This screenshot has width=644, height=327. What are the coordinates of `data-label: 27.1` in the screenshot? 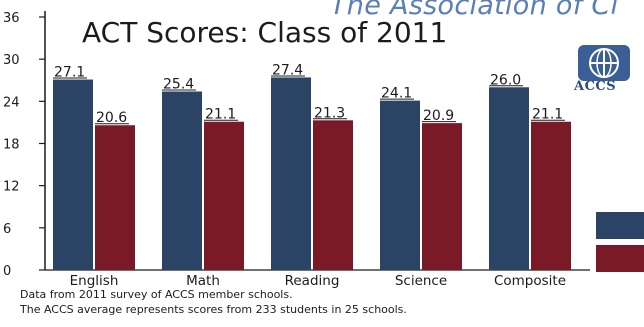 It's located at (69, 73).